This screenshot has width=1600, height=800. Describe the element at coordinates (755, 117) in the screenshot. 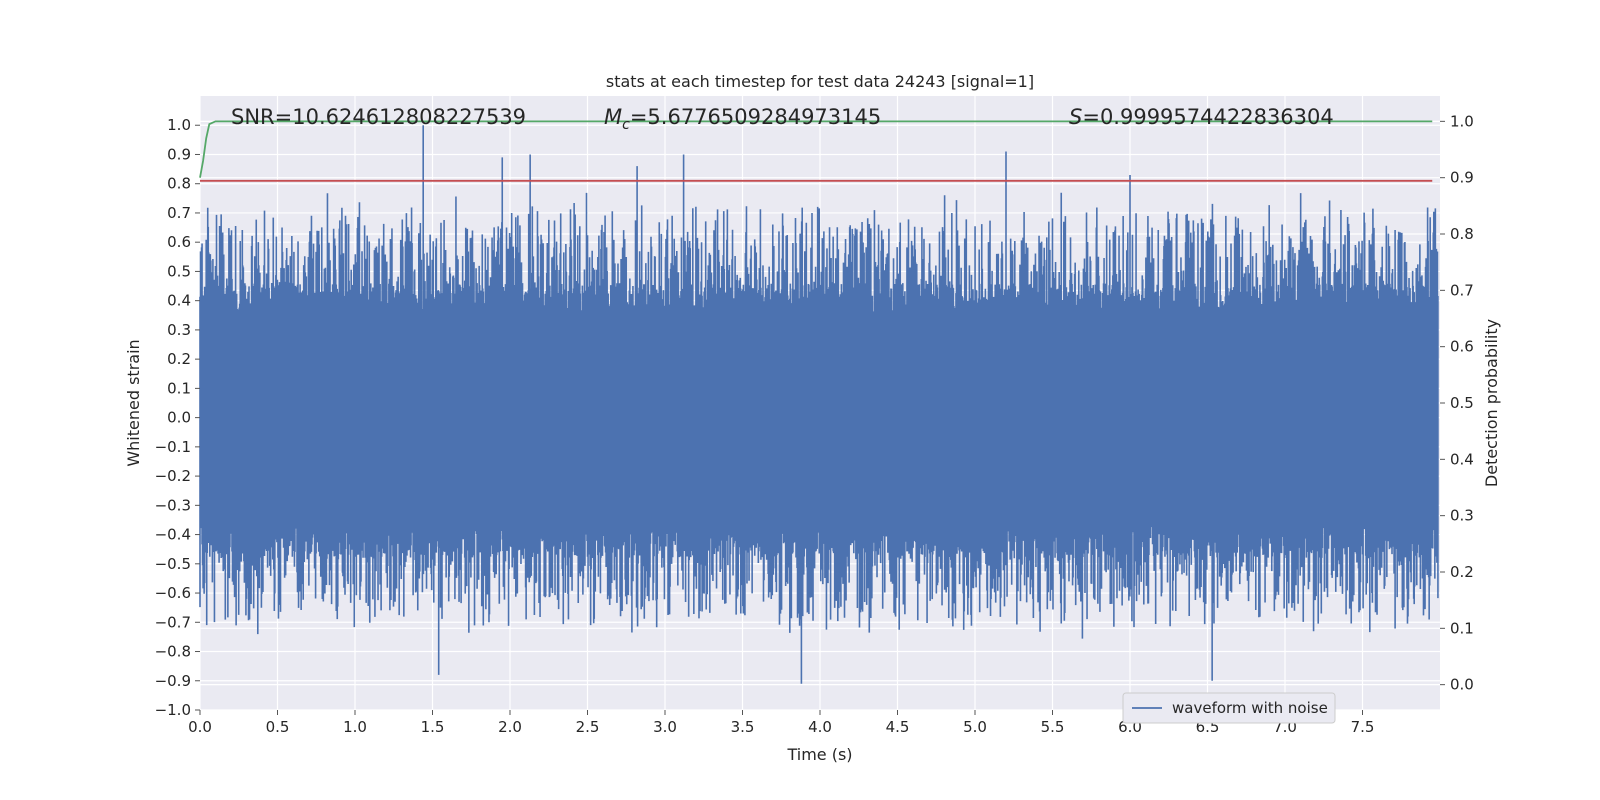

I see `chirp-mass-value: =5.6776509284973145` at that location.